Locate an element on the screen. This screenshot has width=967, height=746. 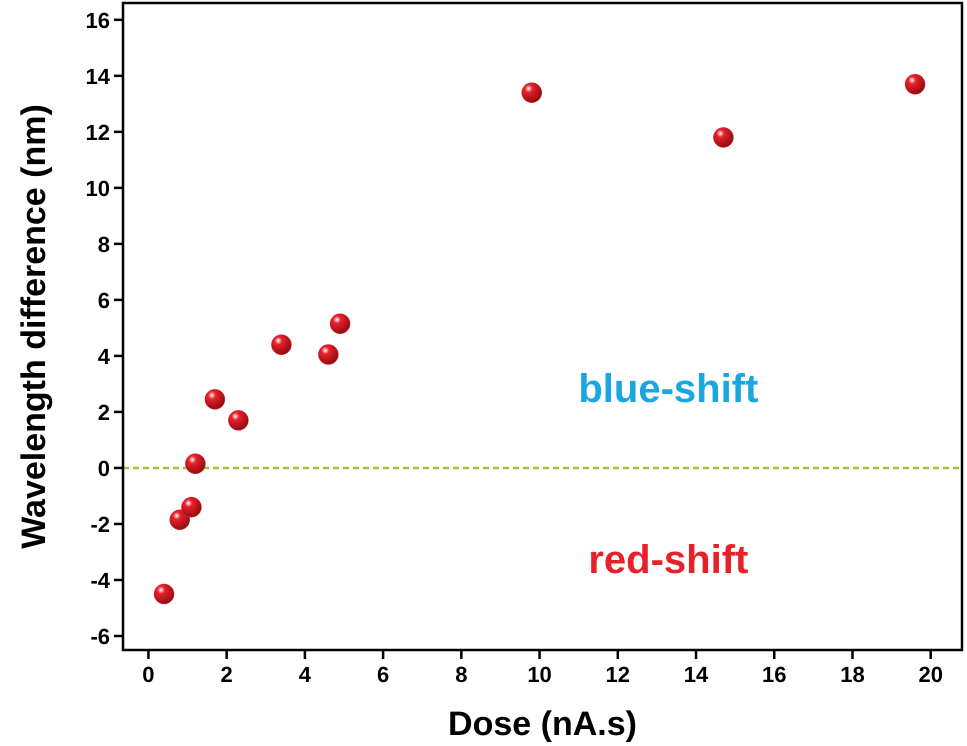
x-tick-label: 2 is located at coordinates (226, 674).